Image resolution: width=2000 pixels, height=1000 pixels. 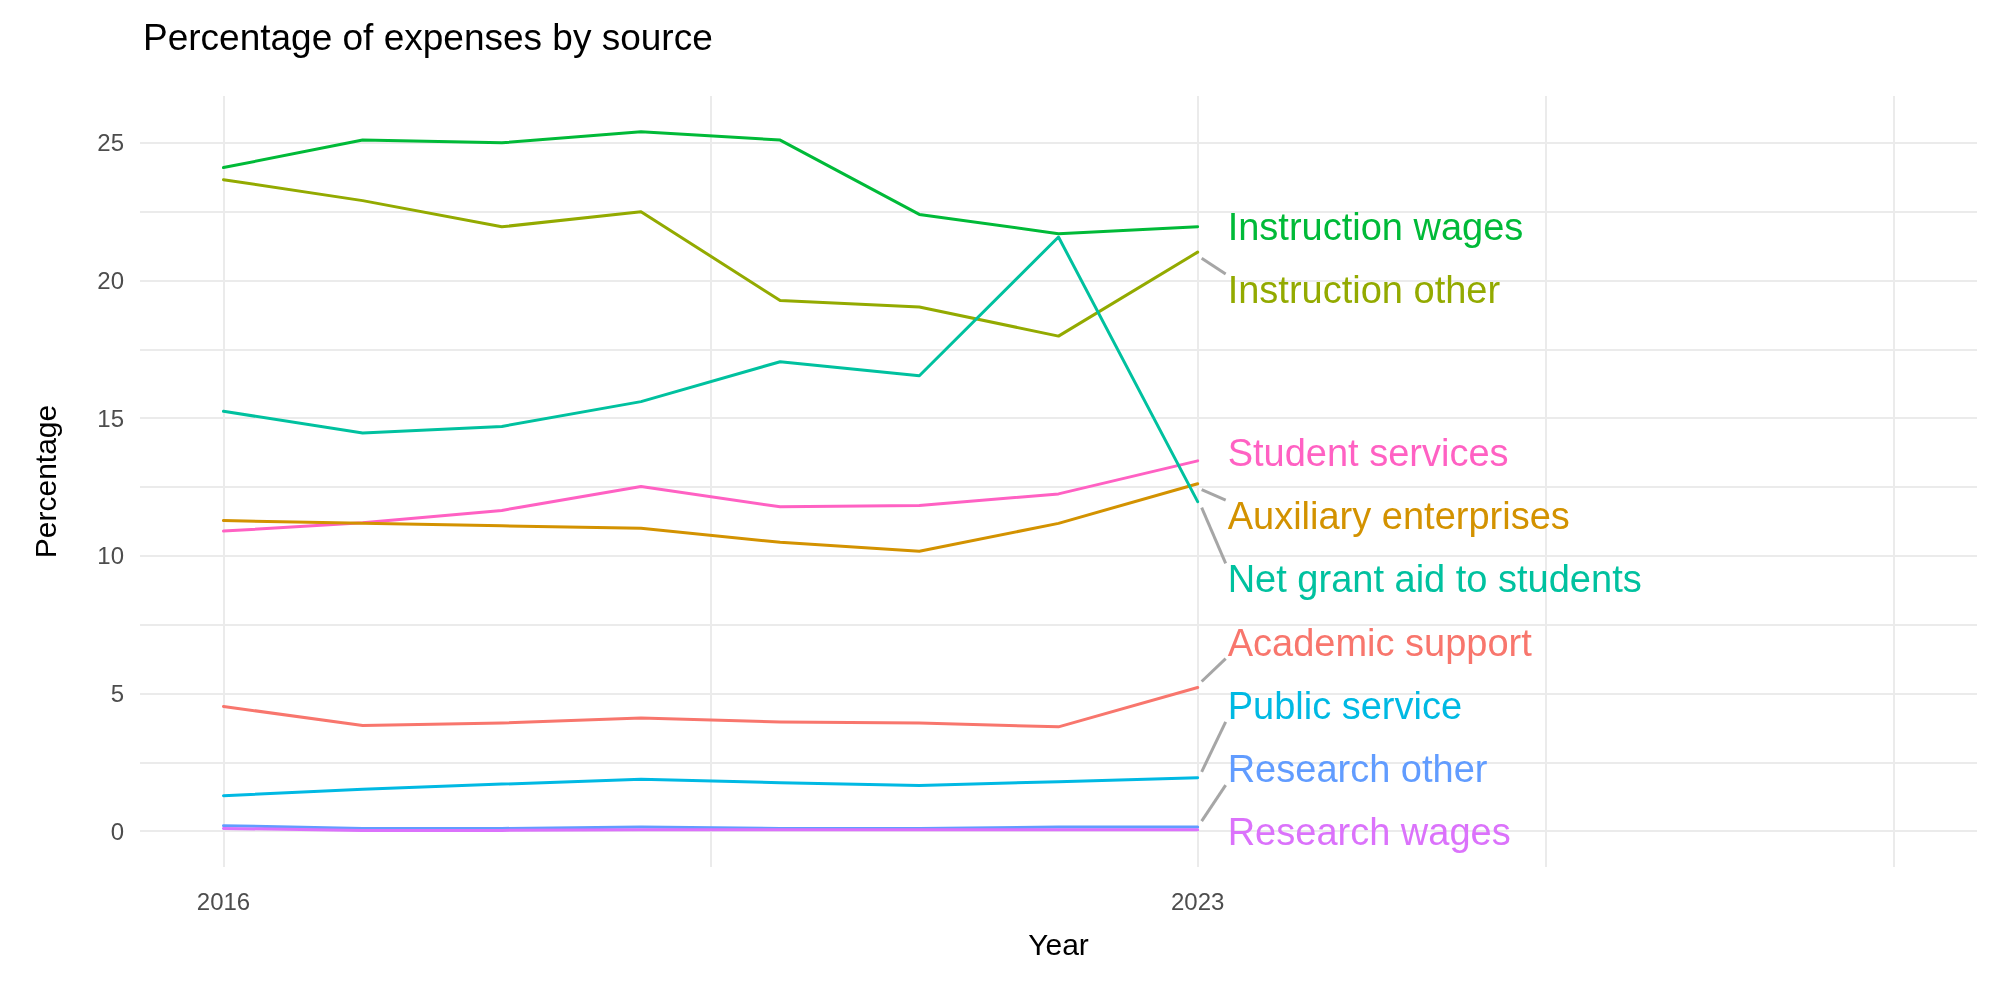 What do you see at coordinates (117, 694) in the screenshot?
I see `y-tick-label: 5` at bounding box center [117, 694].